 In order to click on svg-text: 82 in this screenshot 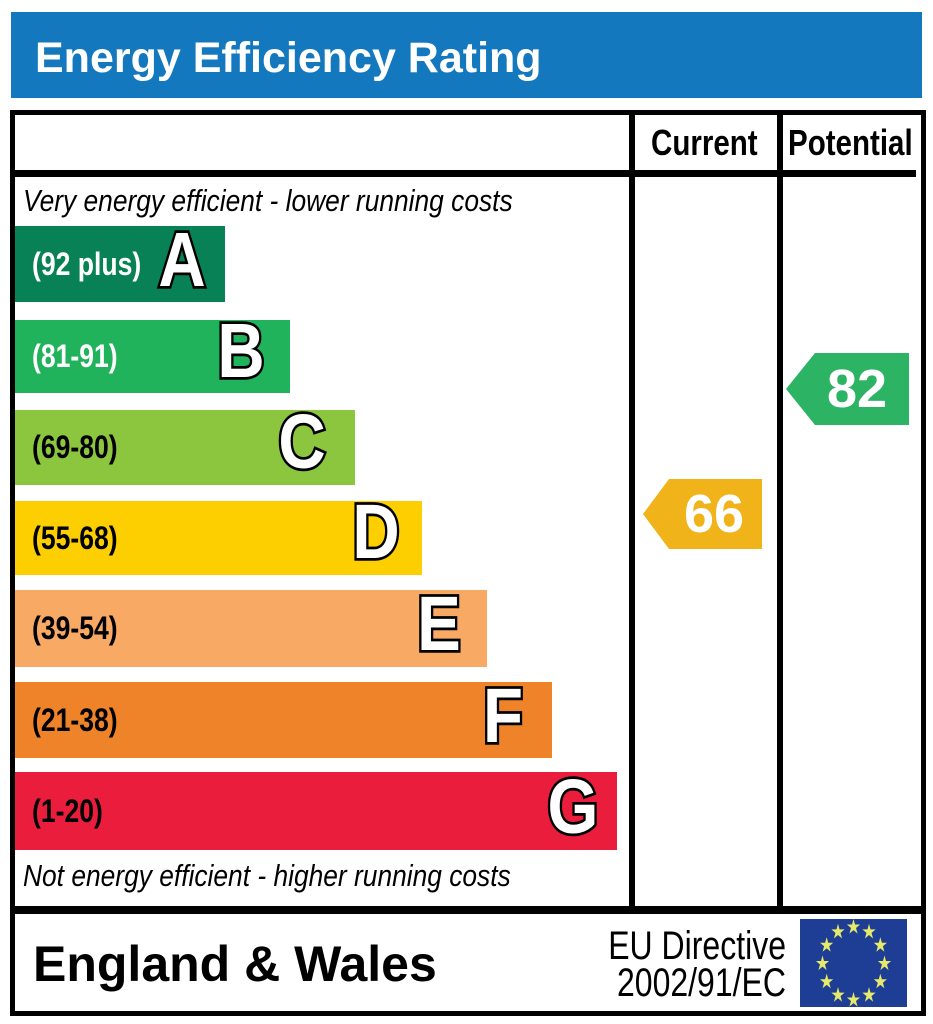, I will do `click(857, 389)`.